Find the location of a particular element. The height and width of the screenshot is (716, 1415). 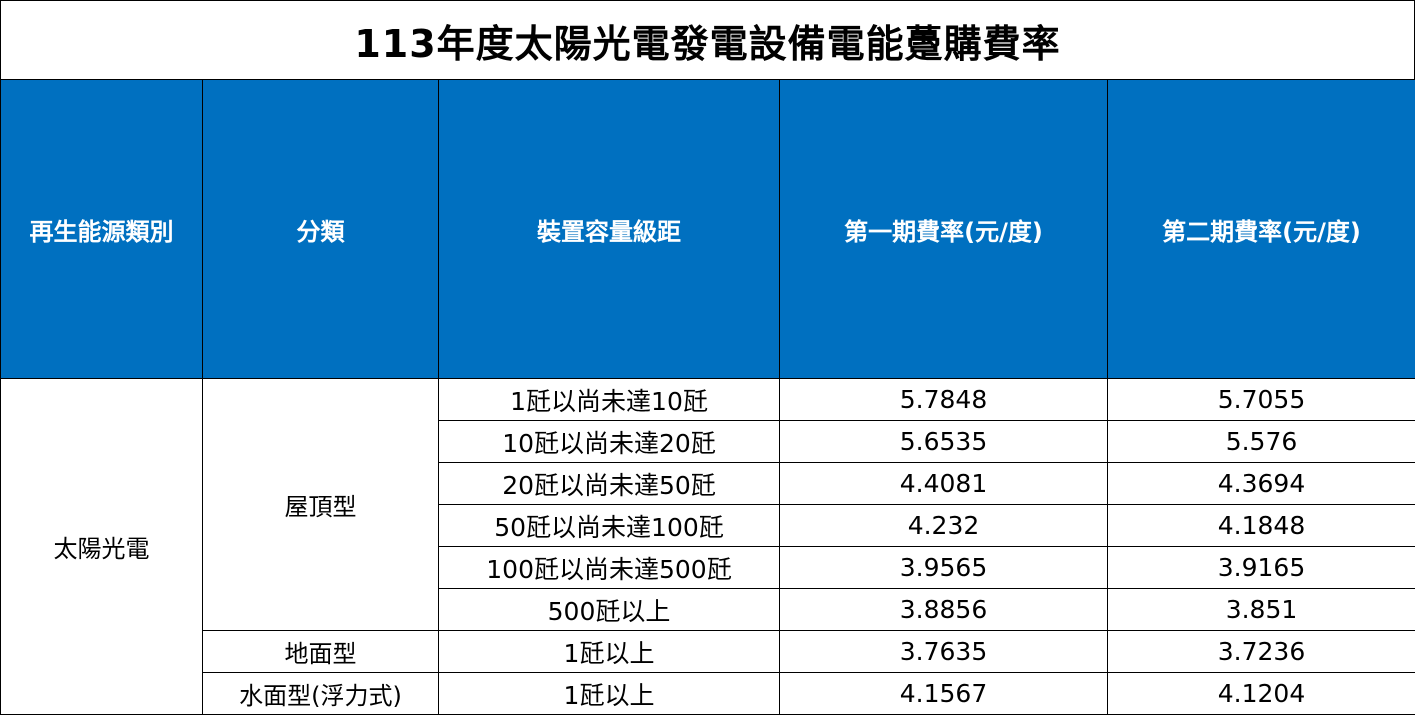

rate1-cell: 5.6535 is located at coordinates (943, 441).